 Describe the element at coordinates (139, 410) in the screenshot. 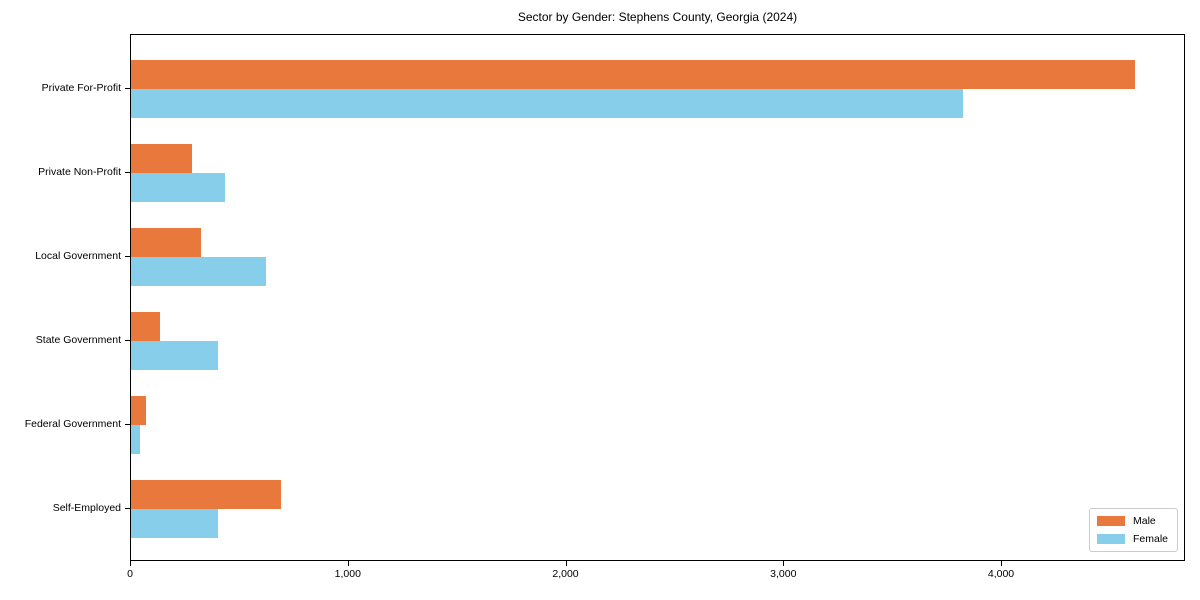

I see `bar-male-federal-government` at that location.